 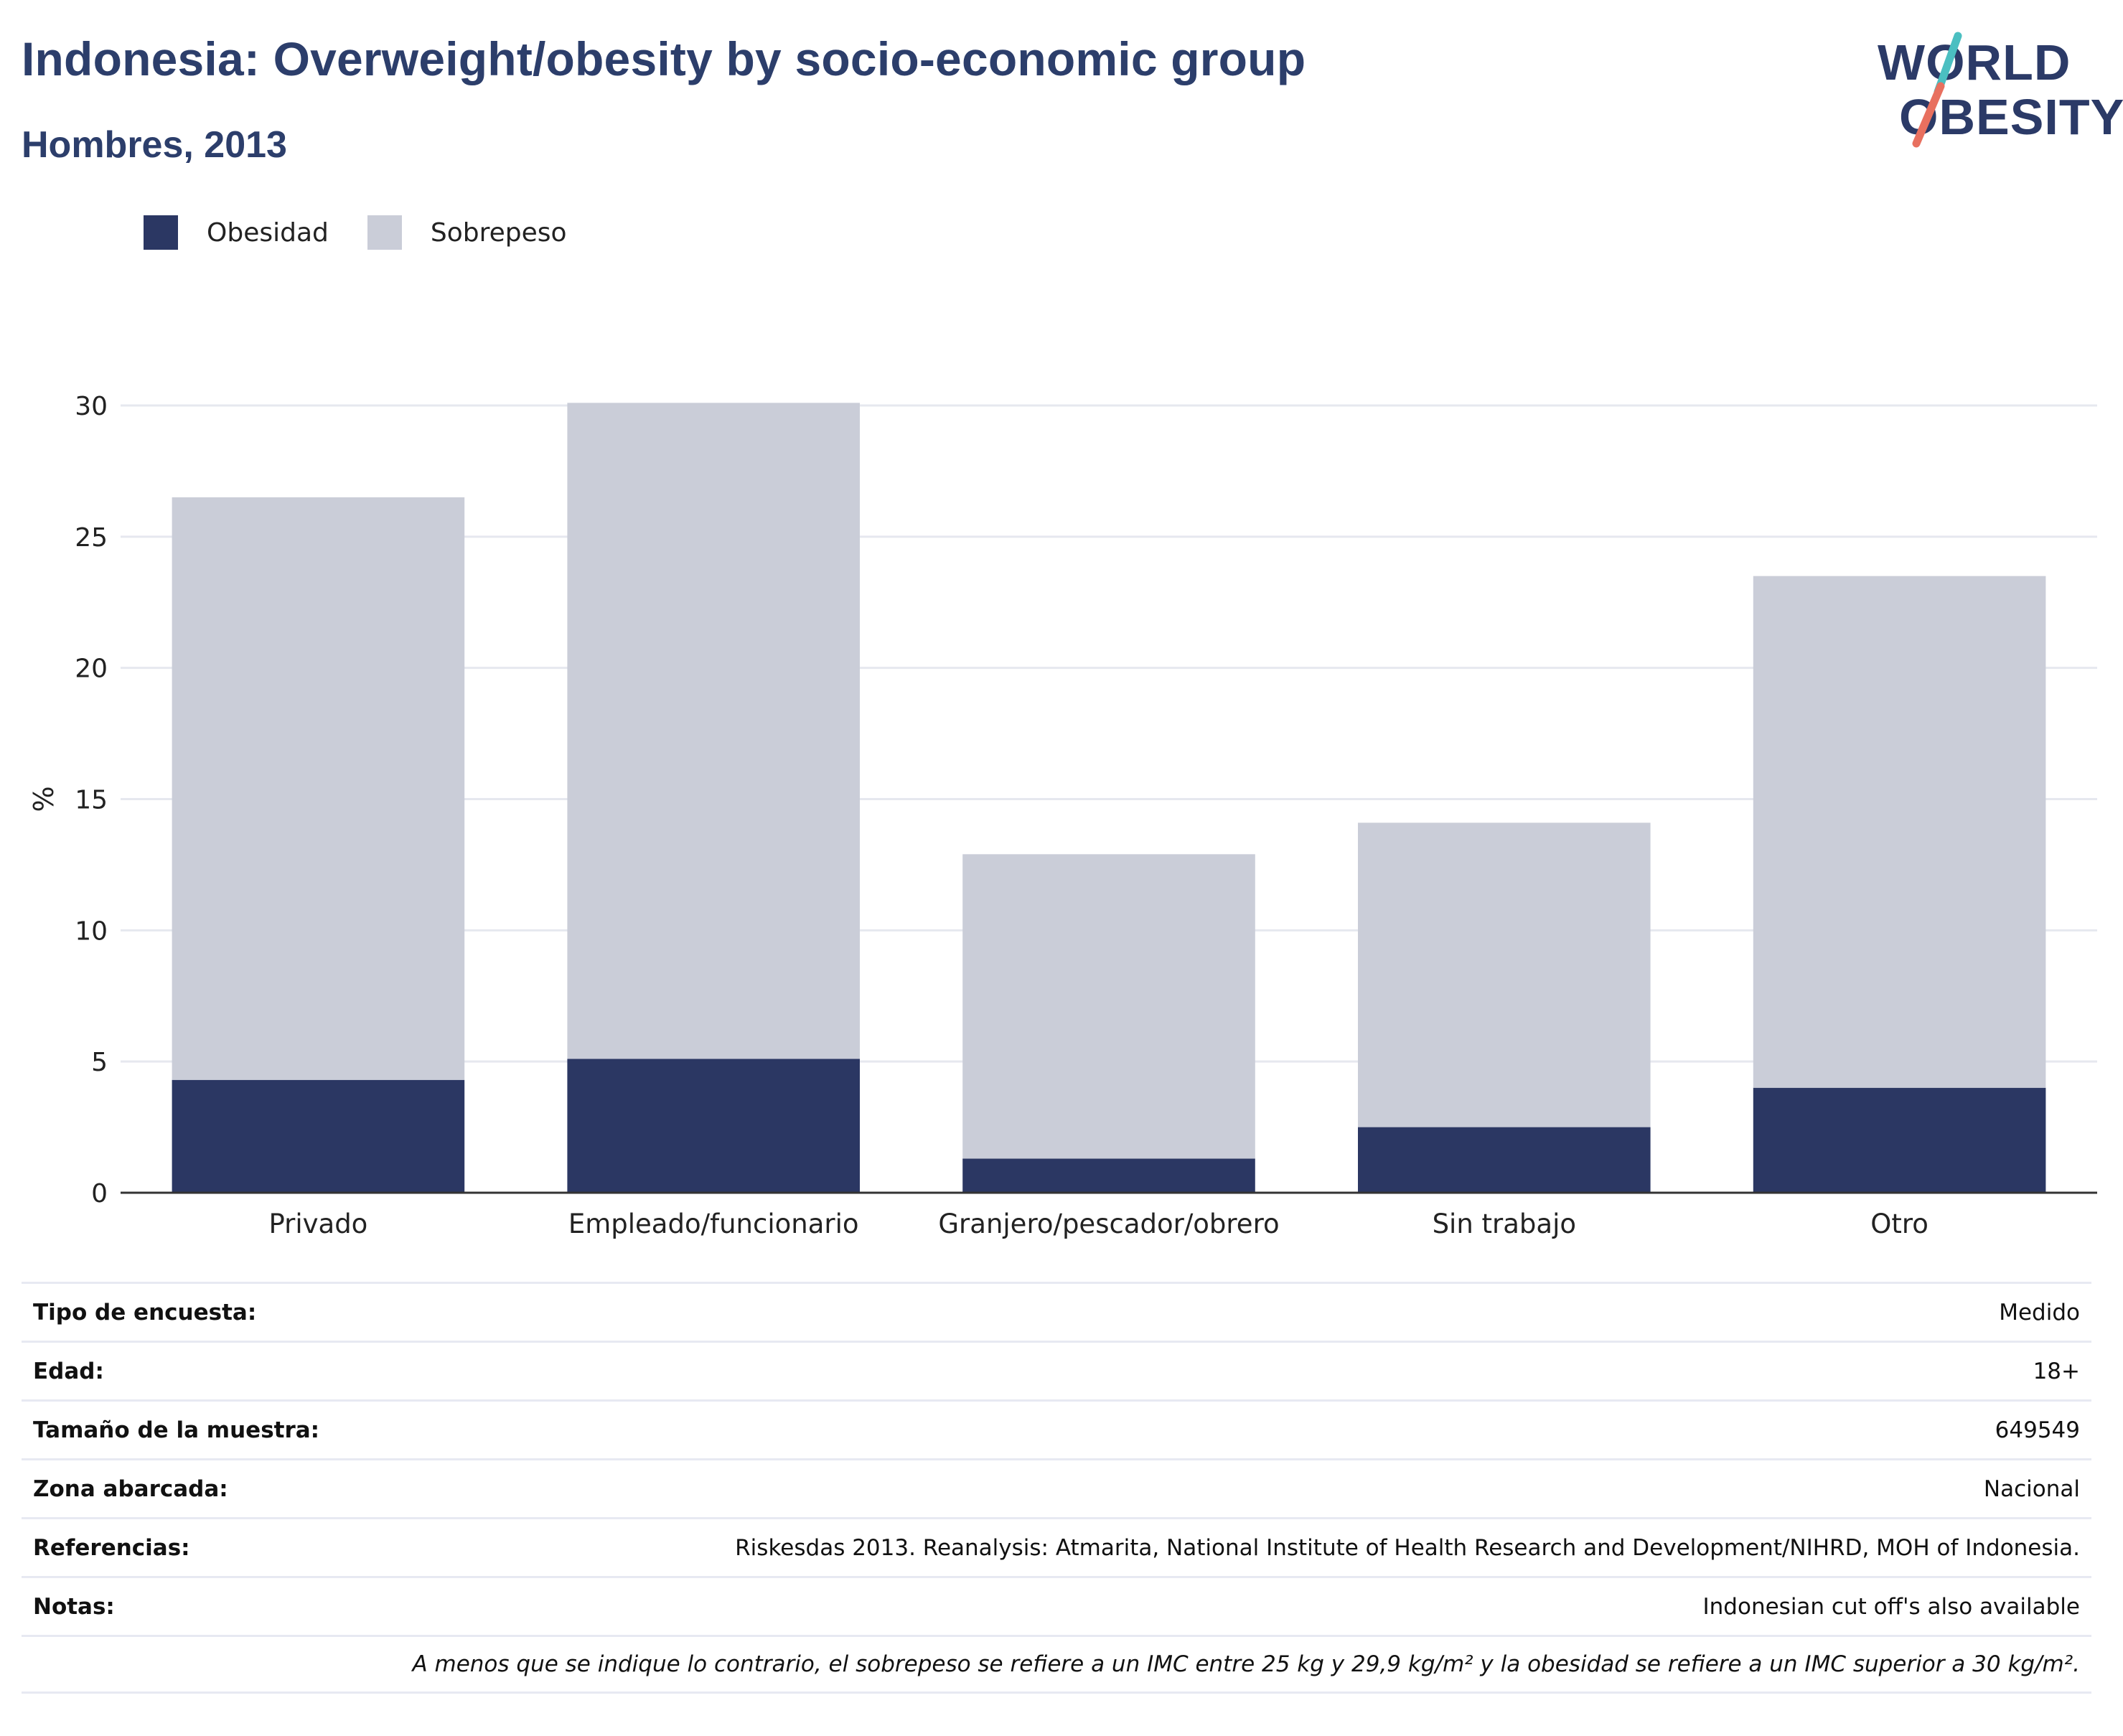 What do you see at coordinates (2031, 1488) in the screenshot?
I see `metadata-value: Nacional` at bounding box center [2031, 1488].